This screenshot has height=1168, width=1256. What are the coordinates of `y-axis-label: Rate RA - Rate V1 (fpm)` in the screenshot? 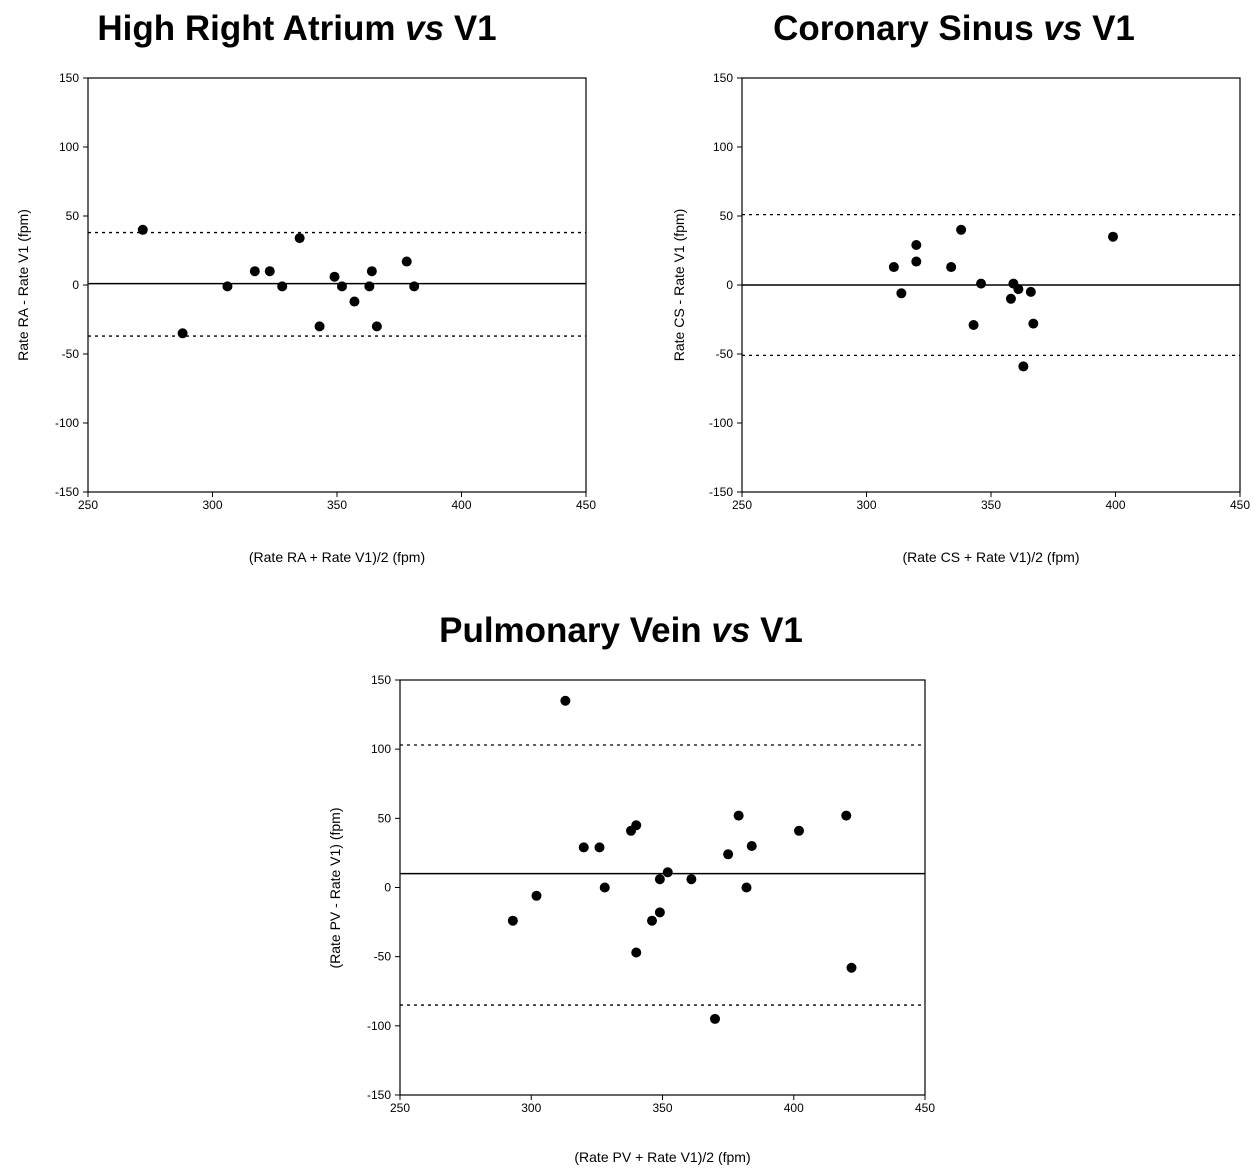 It's located at (23, 285).